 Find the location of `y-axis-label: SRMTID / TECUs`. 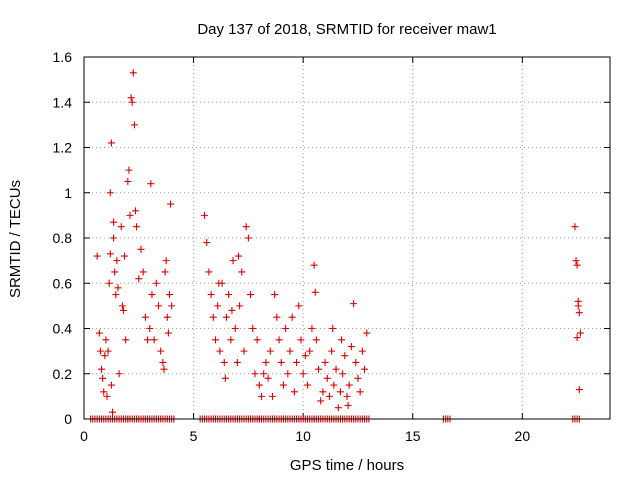

y-axis-label: SRMTID / TECUs is located at coordinates (15, 239).